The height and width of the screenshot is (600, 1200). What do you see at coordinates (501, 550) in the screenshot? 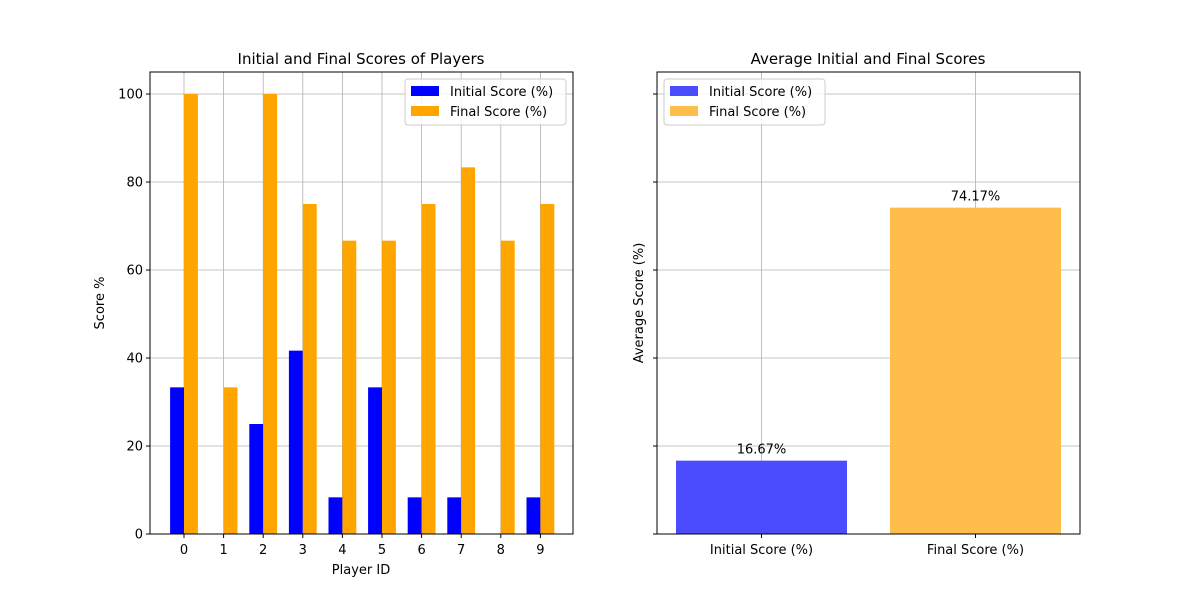
I see `left-x-tick-label: 8` at bounding box center [501, 550].